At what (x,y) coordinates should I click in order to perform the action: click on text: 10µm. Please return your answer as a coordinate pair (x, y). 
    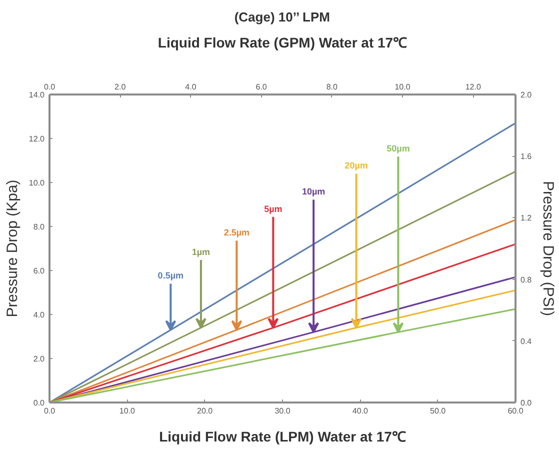
    Looking at the image, I should click on (314, 191).